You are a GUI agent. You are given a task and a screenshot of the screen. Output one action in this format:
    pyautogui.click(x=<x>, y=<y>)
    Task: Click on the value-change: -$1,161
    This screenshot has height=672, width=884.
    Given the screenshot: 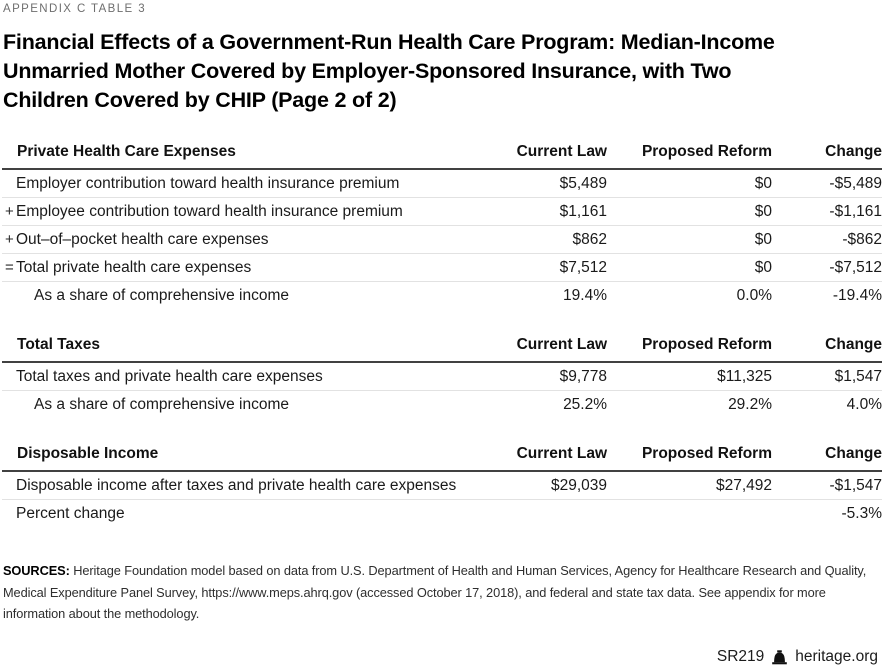 What is the action you would take?
    pyautogui.click(x=827, y=211)
    